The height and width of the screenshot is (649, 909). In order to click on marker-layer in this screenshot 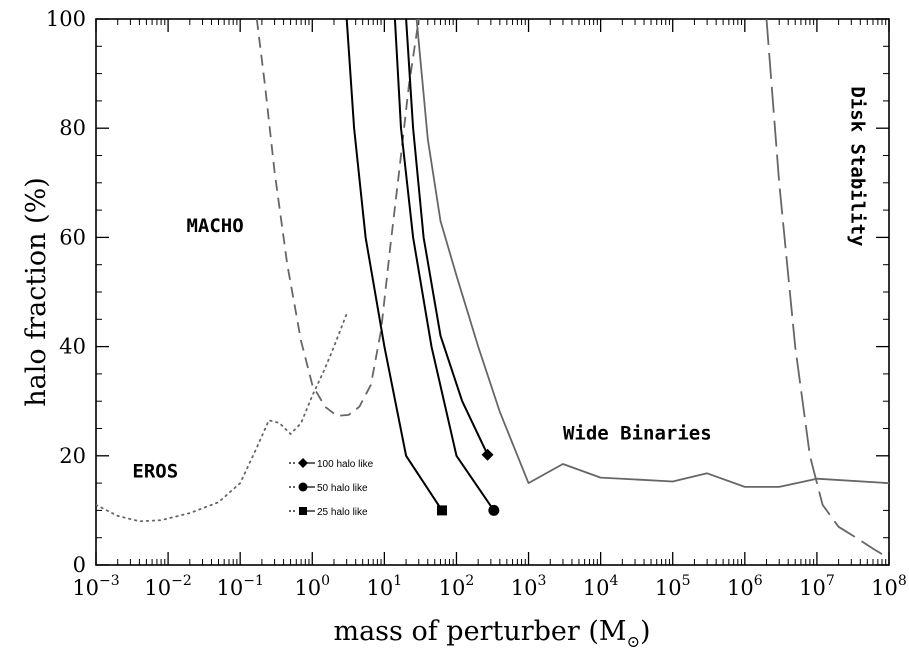, I will do `click(468, 482)`.